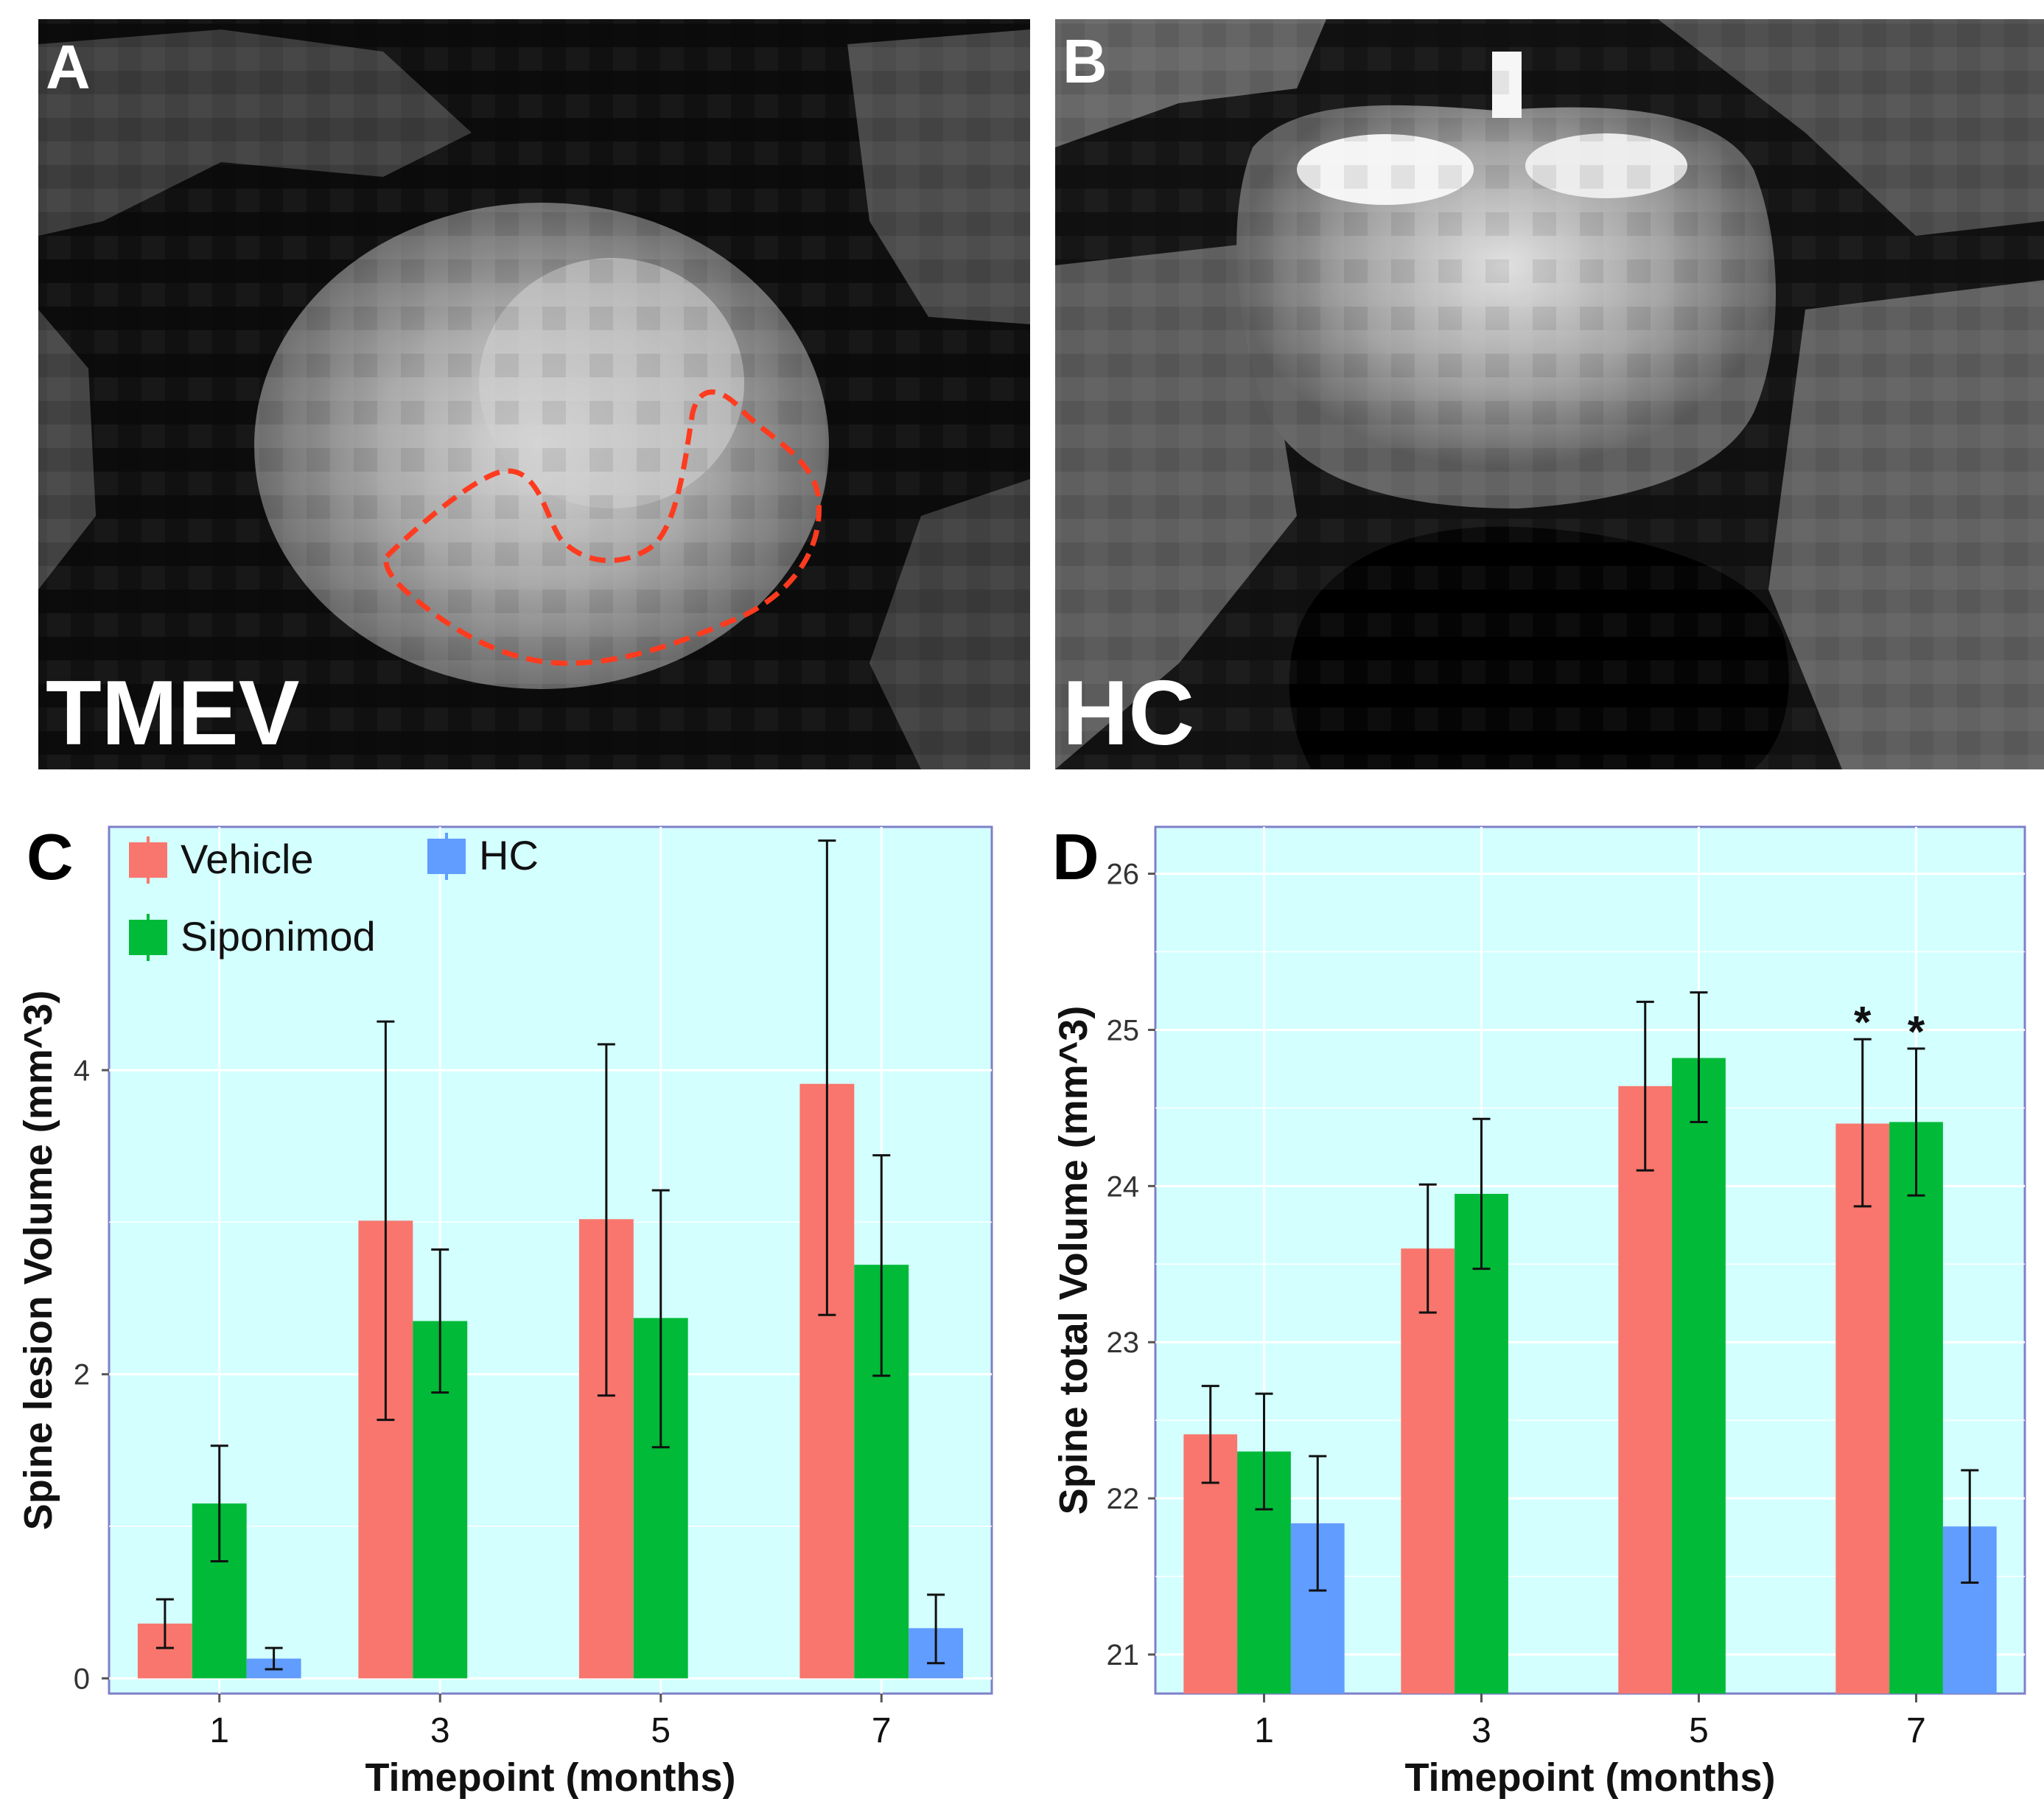  What do you see at coordinates (82, 1071) in the screenshot?
I see `y-tick-label: 4` at bounding box center [82, 1071].